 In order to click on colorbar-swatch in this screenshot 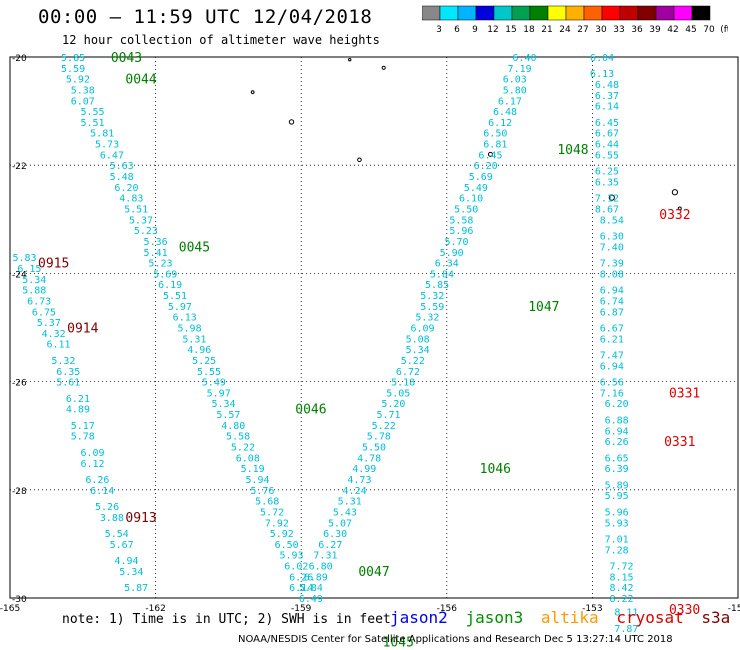, I will do `click(701, 13)`.